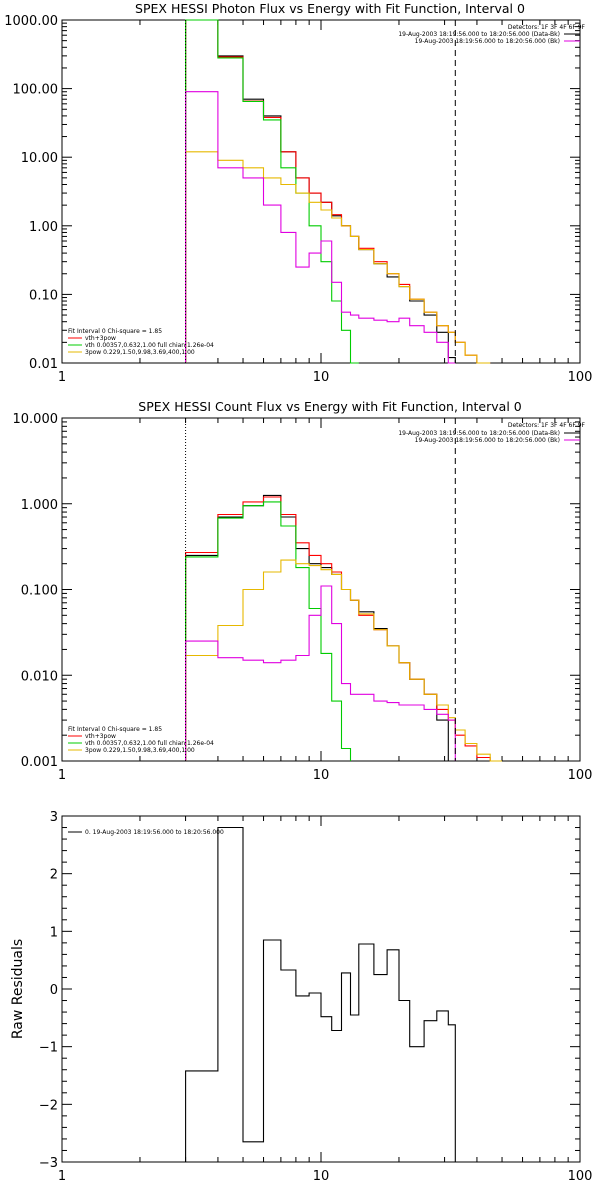  What do you see at coordinates (43, 364) in the screenshot?
I see `y-tick-label: 0.01` at bounding box center [43, 364].